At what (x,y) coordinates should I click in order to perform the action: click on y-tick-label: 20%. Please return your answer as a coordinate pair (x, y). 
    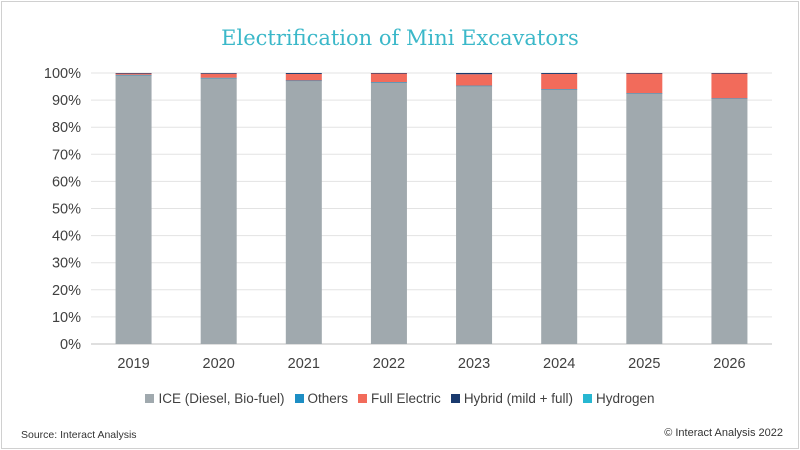
    Looking at the image, I should click on (66, 291).